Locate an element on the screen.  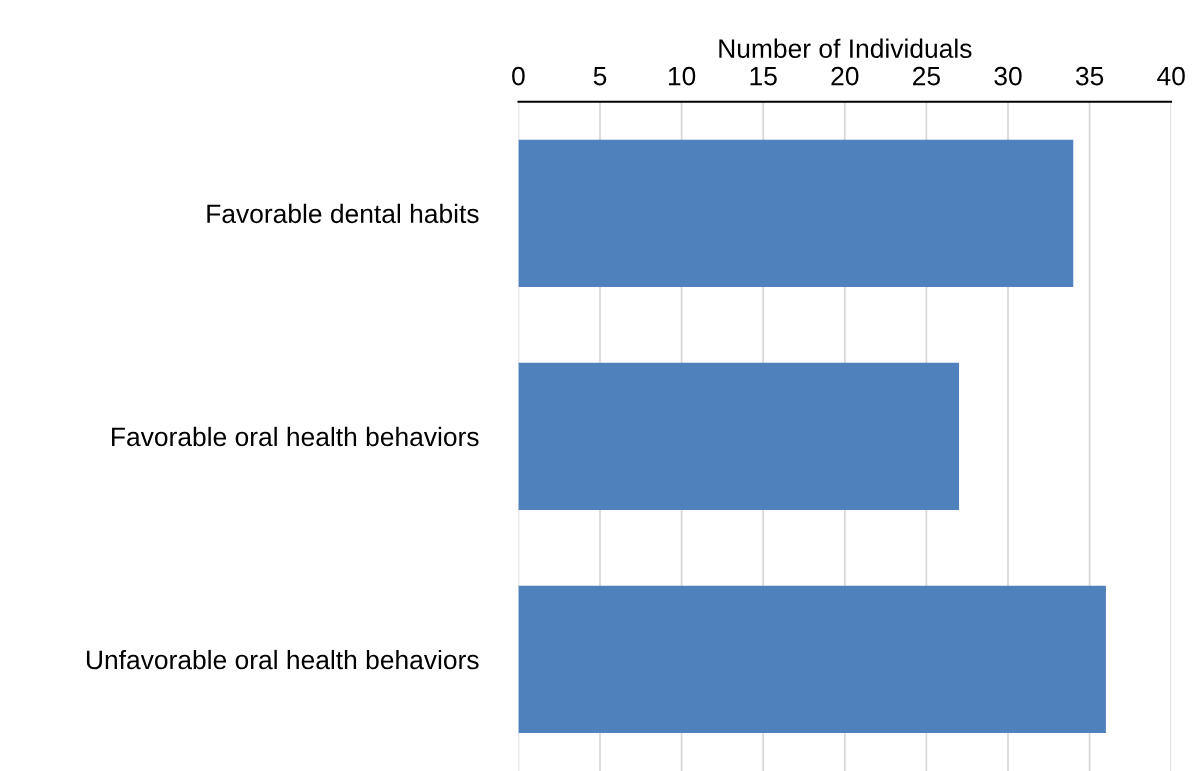
x-tick-label: 5 is located at coordinates (600, 76).